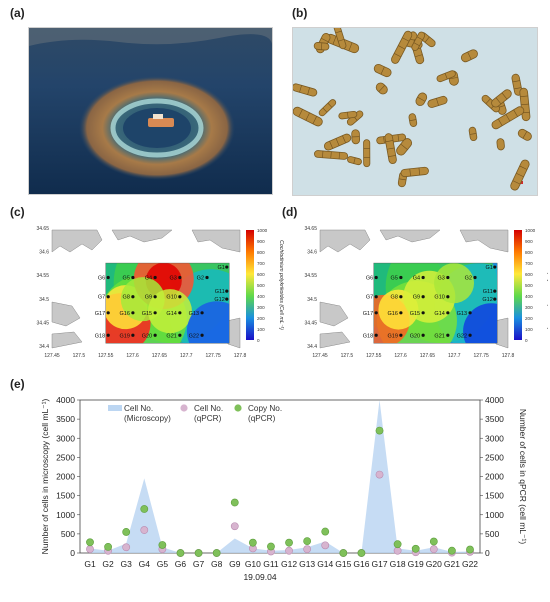  I want to click on x-tick-label: G22, so click(470, 564).